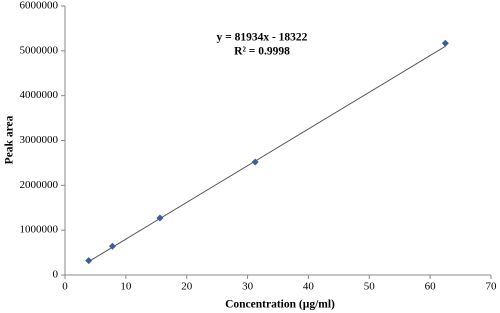  What do you see at coordinates (39, 140) in the screenshot?
I see `y-tick-label: 3000000` at bounding box center [39, 140].